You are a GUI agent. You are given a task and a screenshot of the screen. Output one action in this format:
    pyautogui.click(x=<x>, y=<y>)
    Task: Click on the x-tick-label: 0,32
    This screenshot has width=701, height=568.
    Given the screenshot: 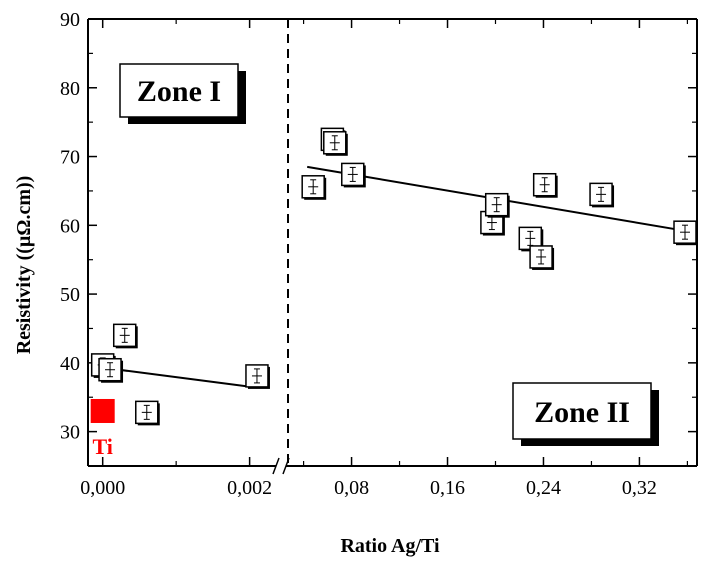 What is the action you would take?
    pyautogui.click(x=639, y=488)
    